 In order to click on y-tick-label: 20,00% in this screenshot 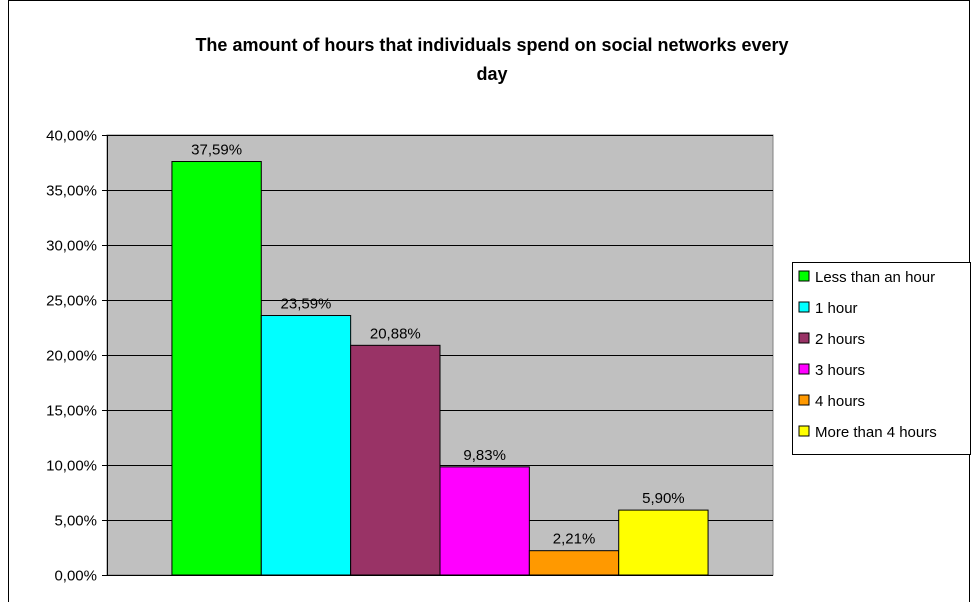, I will do `click(71, 356)`.